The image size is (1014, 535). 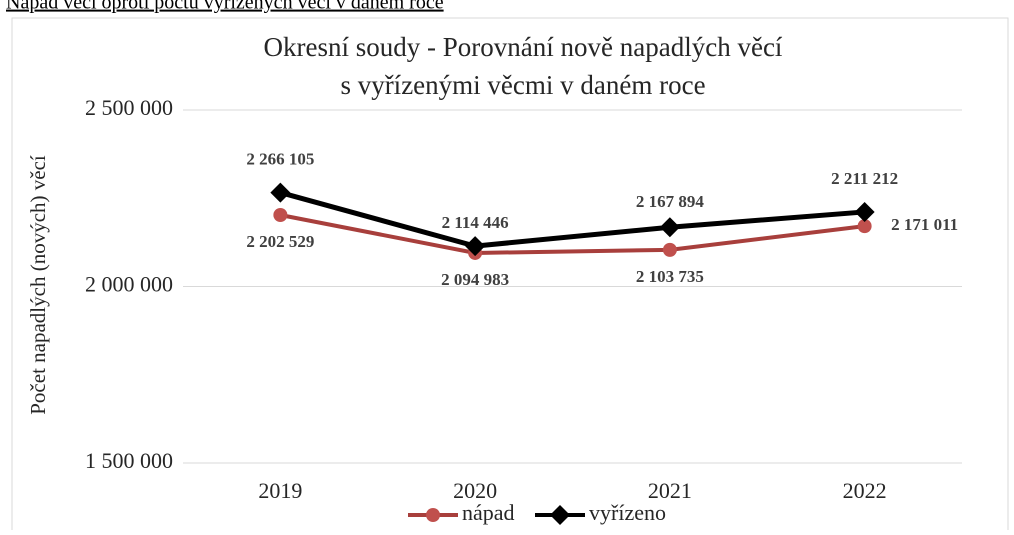 I want to click on y-axis-label: Počet napadlých (nových) věcí, so click(x=38, y=285).